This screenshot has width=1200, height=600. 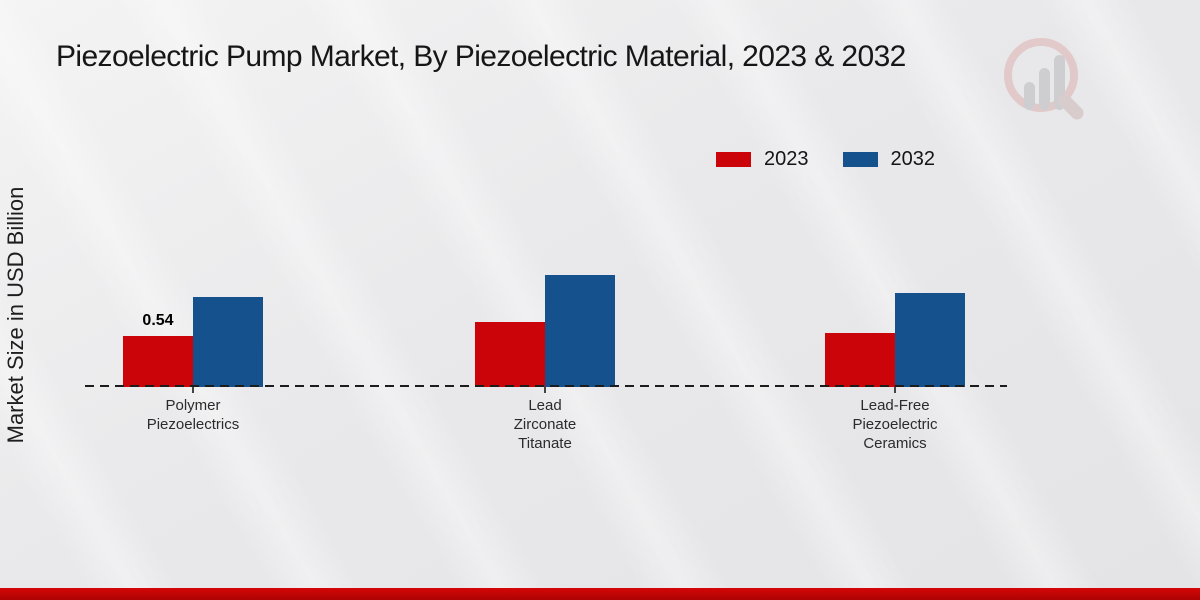 What do you see at coordinates (930, 340) in the screenshot?
I see `bar-2032-lead-free-piezoelectric-ceramics` at bounding box center [930, 340].